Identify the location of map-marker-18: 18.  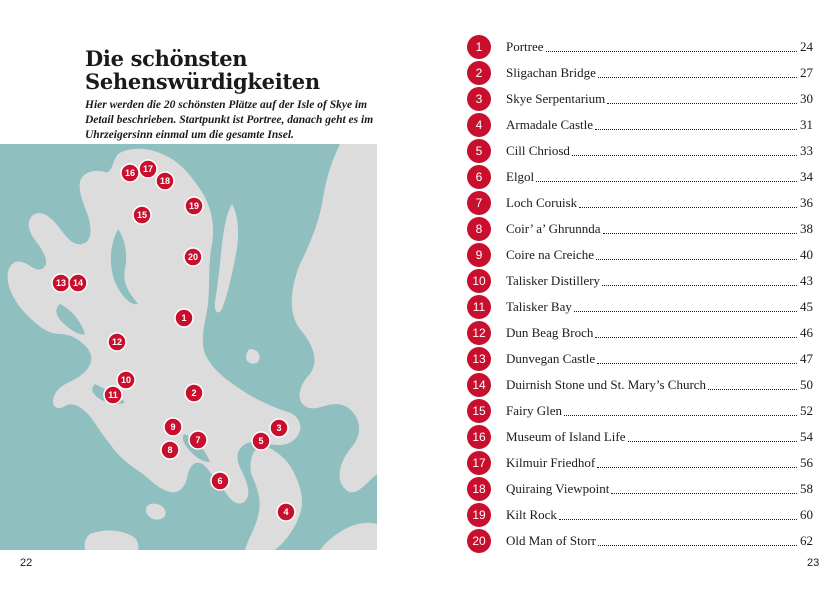
(165, 181).